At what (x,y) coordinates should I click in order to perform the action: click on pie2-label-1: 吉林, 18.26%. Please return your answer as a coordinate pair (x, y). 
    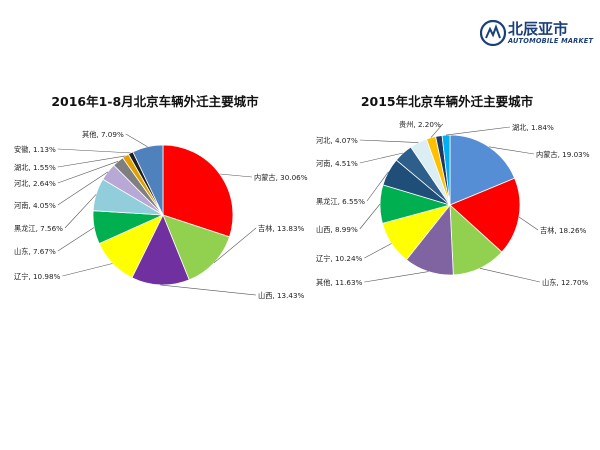
    Looking at the image, I should click on (563, 230).